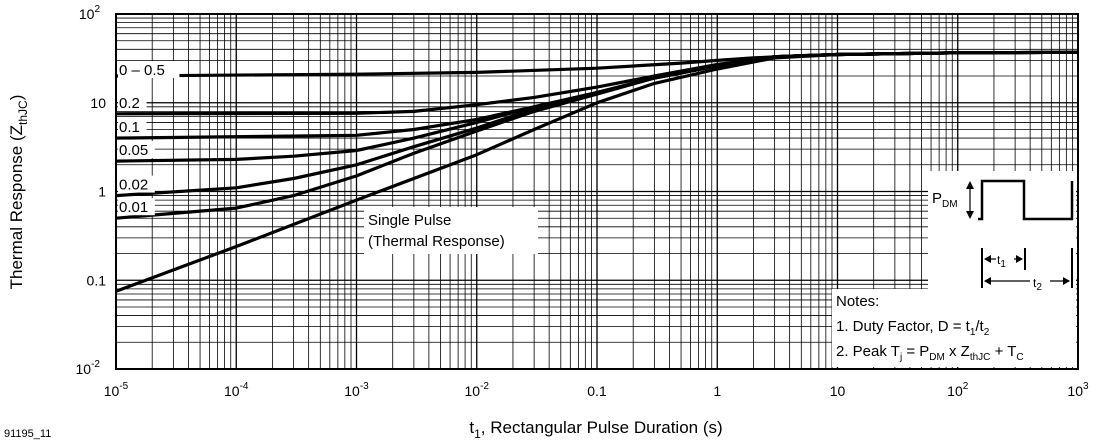 This screenshot has width=1102, height=442. I want to click on notes-title: Notes:, so click(857, 301).